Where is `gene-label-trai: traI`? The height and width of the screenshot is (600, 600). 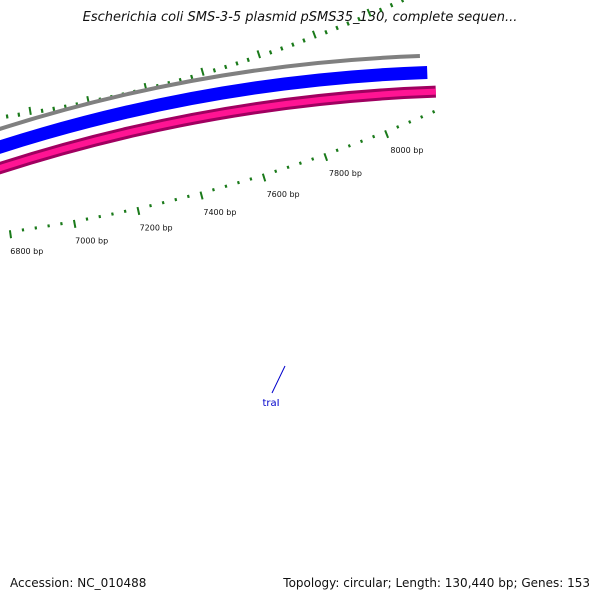 gene-label-trai: traI is located at coordinates (270, 403).